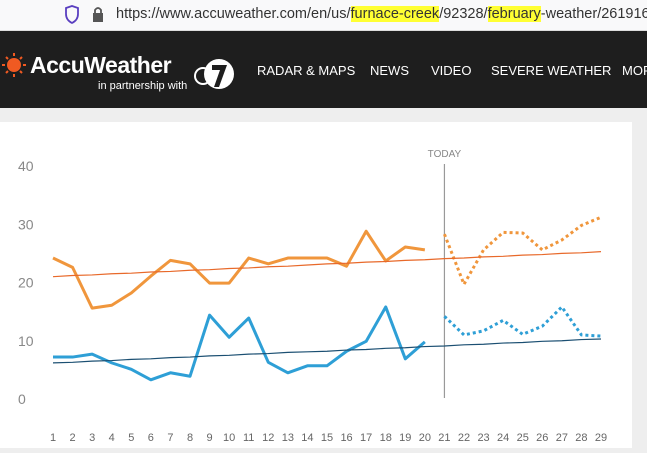 Image resolution: width=647 pixels, height=453 pixels. I want to click on x-tick-label: 12, so click(268, 438).